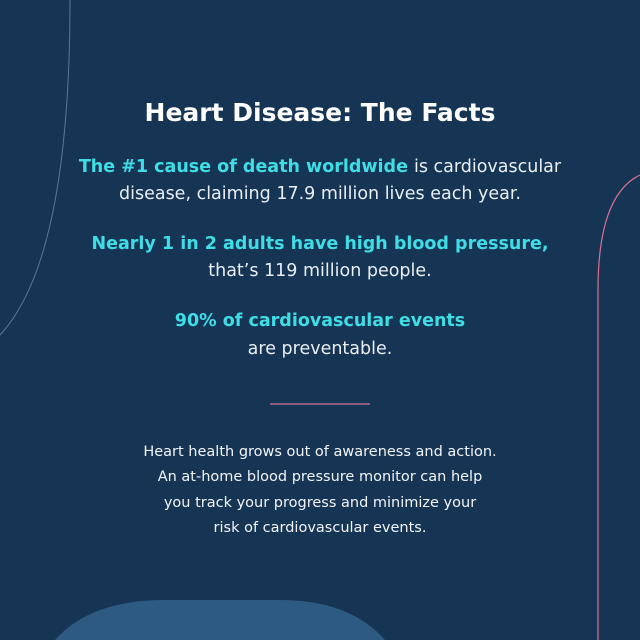  Describe the element at coordinates (320, 349) in the screenshot. I see `fact-text: are preventable.` at that location.